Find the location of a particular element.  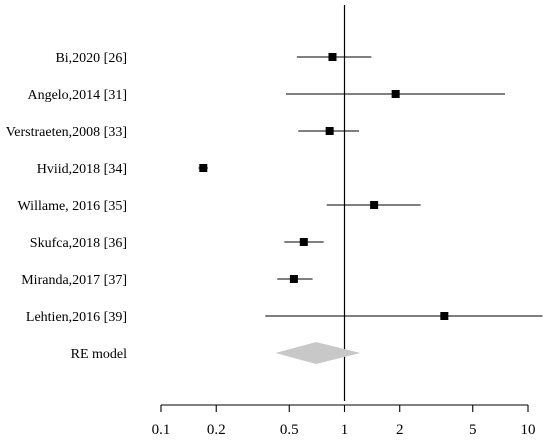

study-label: Willame, 2016 [35] is located at coordinates (72, 206).